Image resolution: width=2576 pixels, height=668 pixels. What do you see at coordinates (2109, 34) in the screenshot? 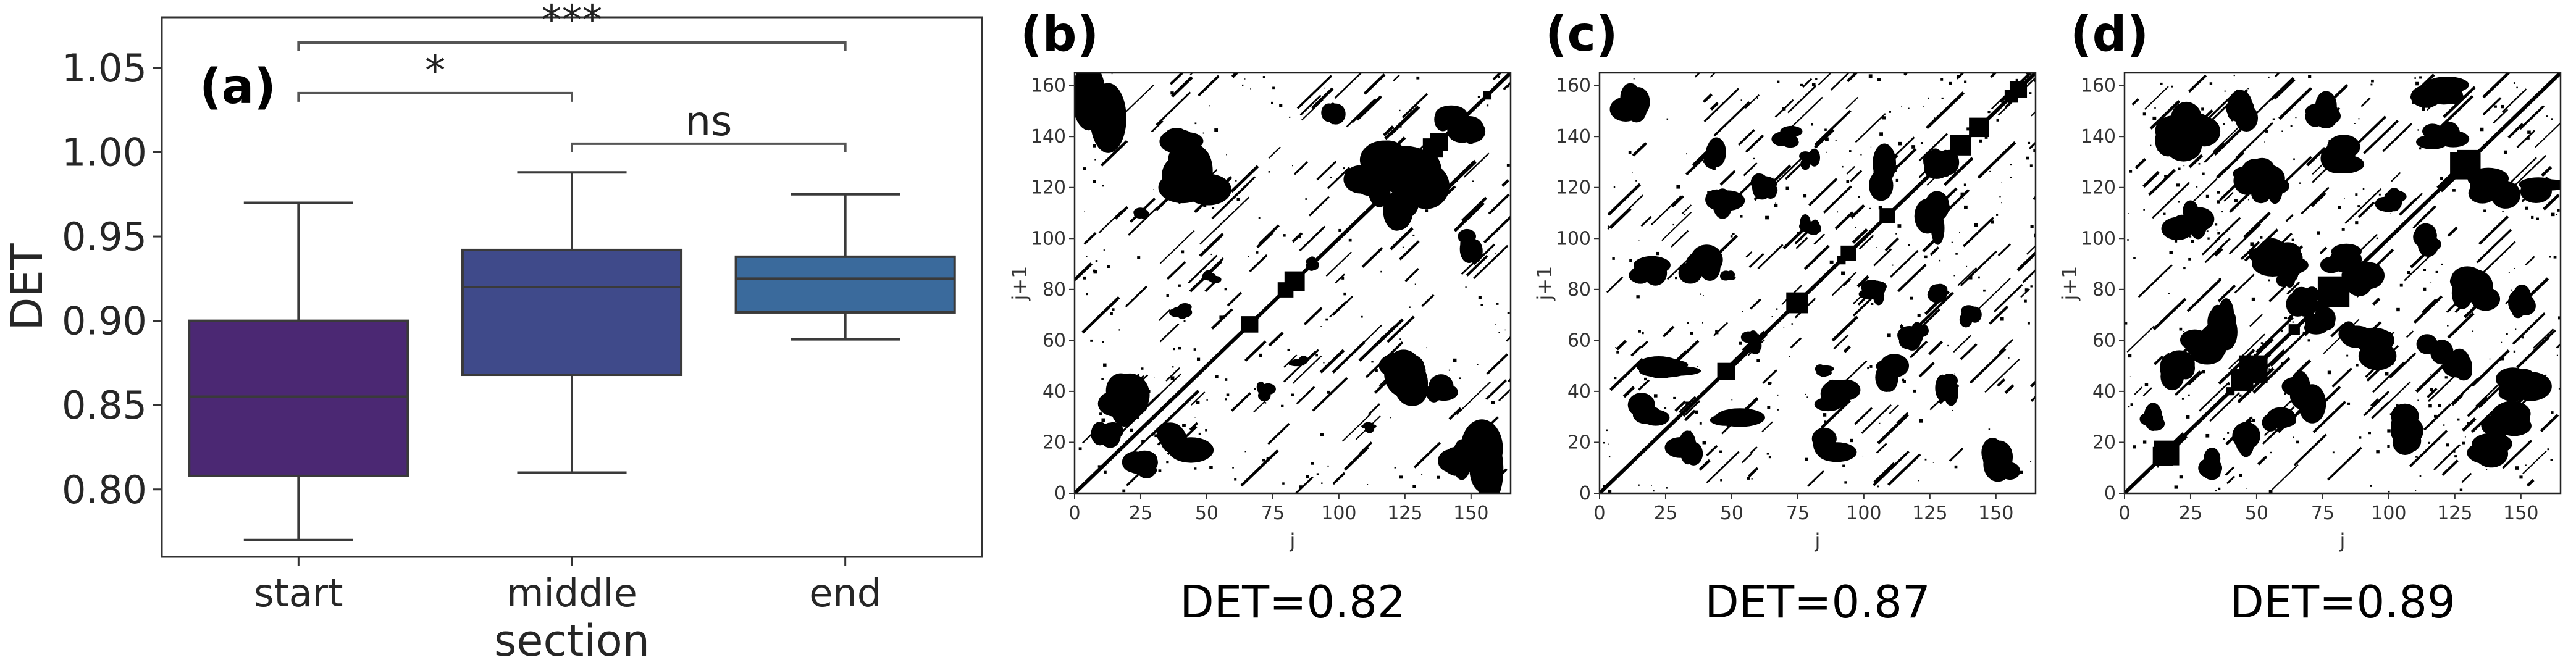
I see `panel-label: (d)` at bounding box center [2109, 34].